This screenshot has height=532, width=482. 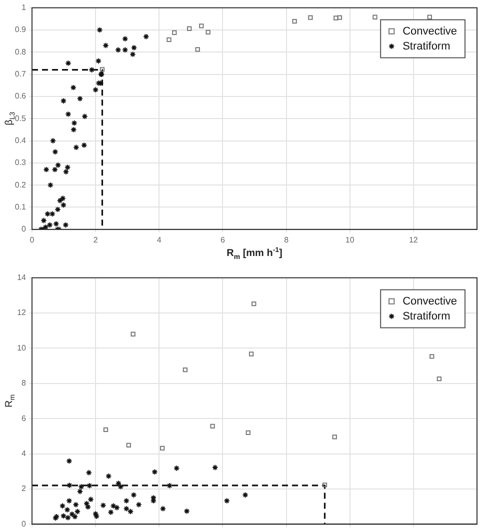 What do you see at coordinates (24, 418) in the screenshot?
I see `y-tick-label: 6` at bounding box center [24, 418].